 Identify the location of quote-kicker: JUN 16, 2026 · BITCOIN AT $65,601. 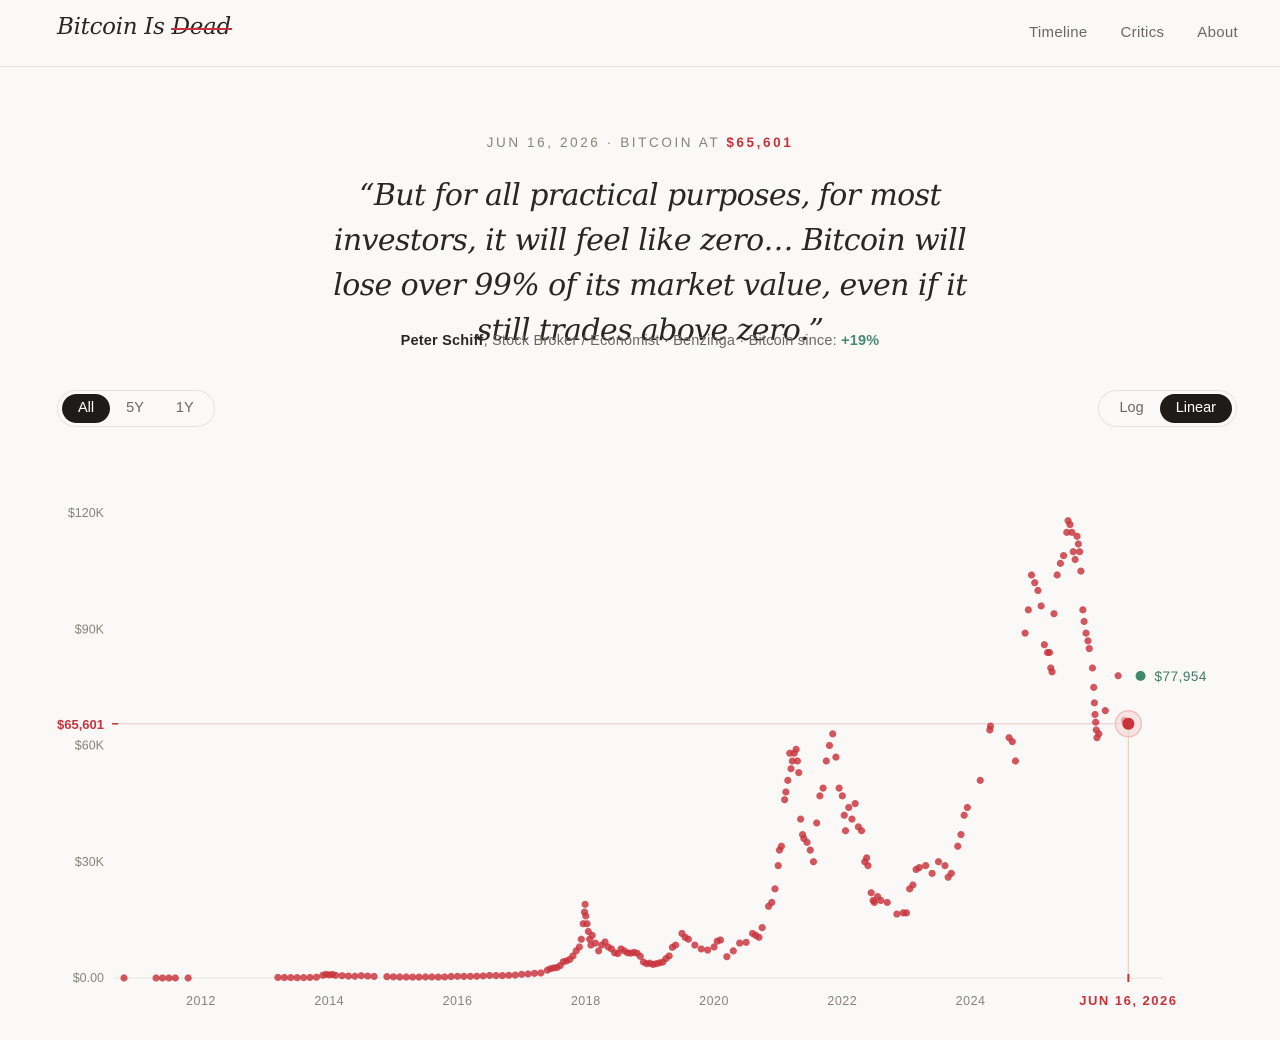
(640, 142).